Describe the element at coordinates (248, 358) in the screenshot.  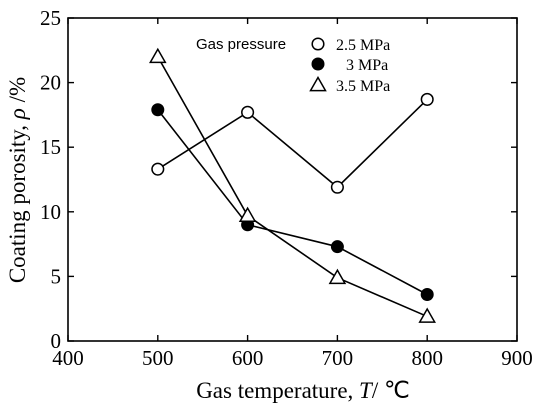
I see `x-tick-label: 600` at that location.